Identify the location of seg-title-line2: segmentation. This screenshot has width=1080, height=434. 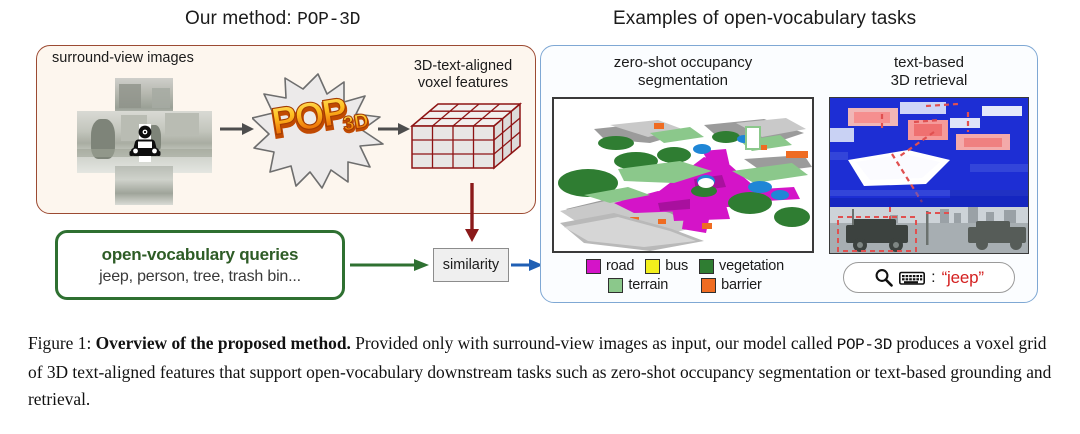
(683, 80).